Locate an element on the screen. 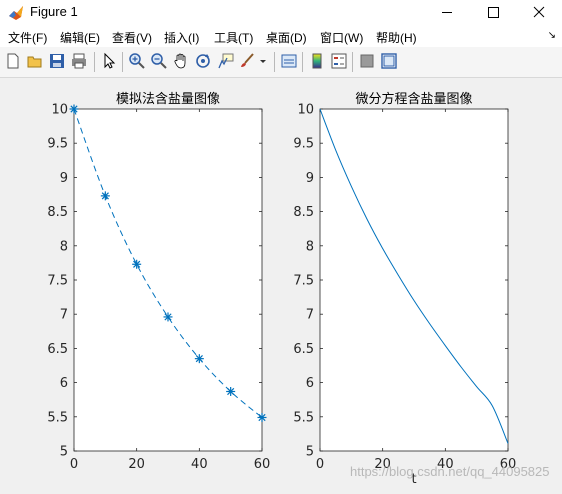  menu-help: 帮助(H) is located at coordinates (396, 38).